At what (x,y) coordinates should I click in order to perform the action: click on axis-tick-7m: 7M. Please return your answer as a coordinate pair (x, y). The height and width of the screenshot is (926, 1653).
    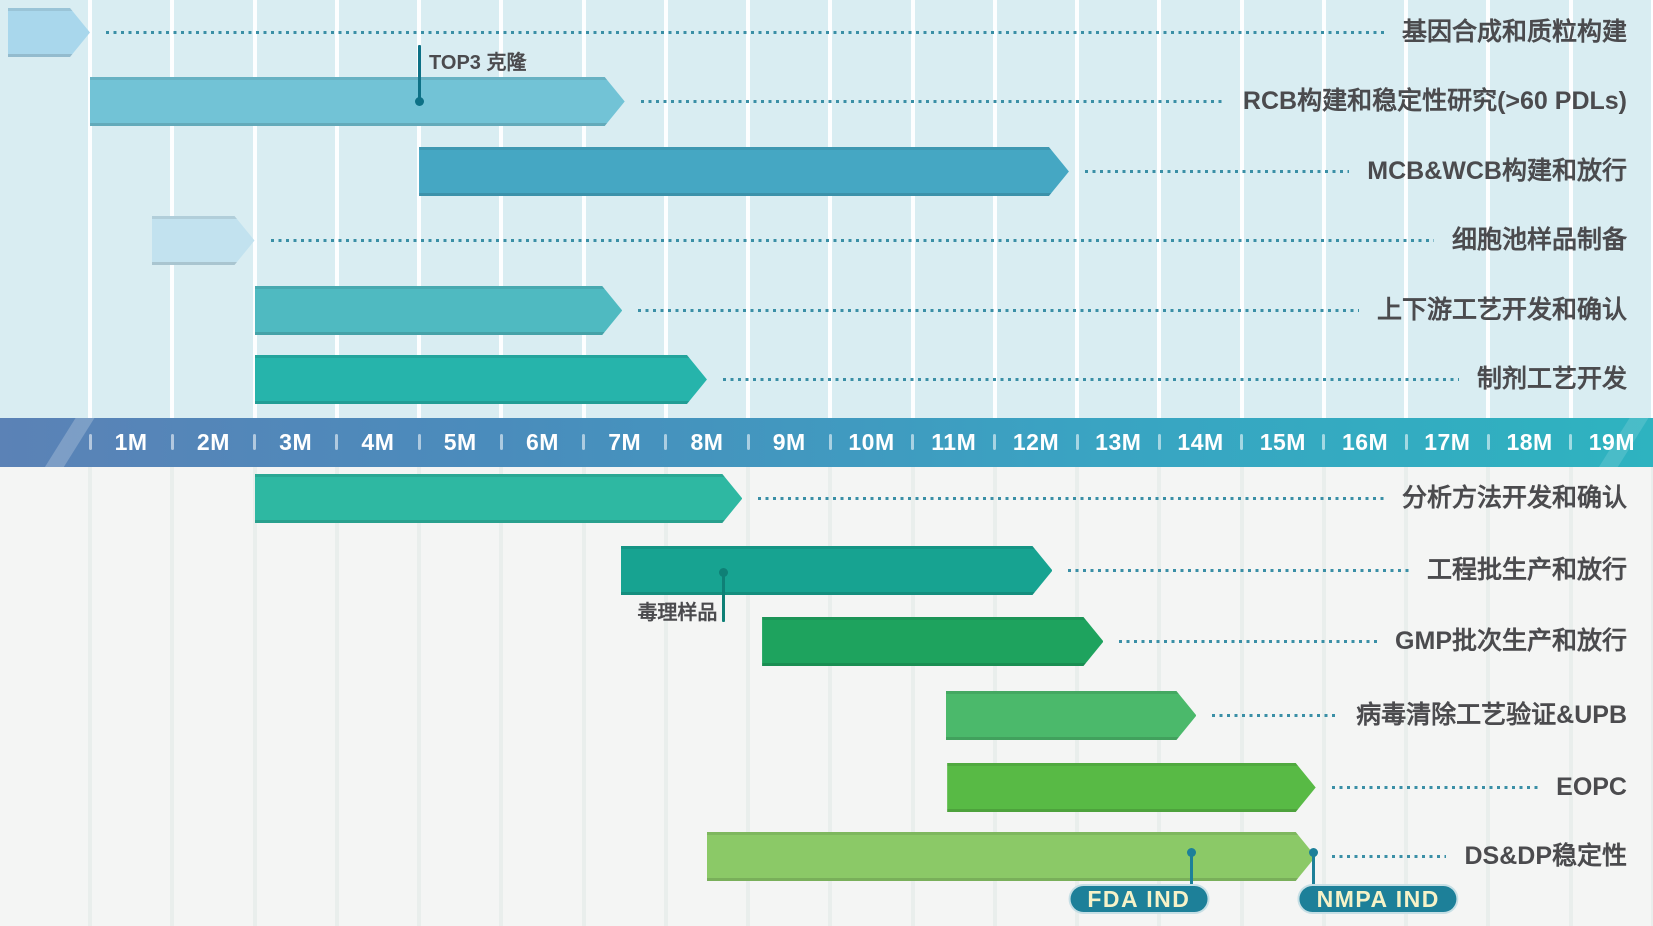
    Looking at the image, I should click on (625, 442).